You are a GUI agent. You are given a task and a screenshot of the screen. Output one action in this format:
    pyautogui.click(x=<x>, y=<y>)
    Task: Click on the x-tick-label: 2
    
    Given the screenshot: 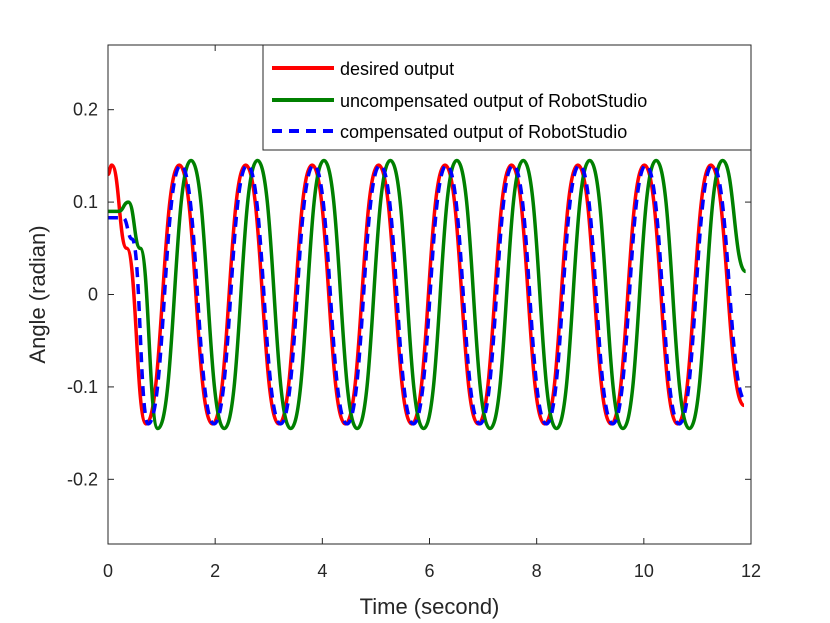 What is the action you would take?
    pyautogui.click(x=215, y=571)
    